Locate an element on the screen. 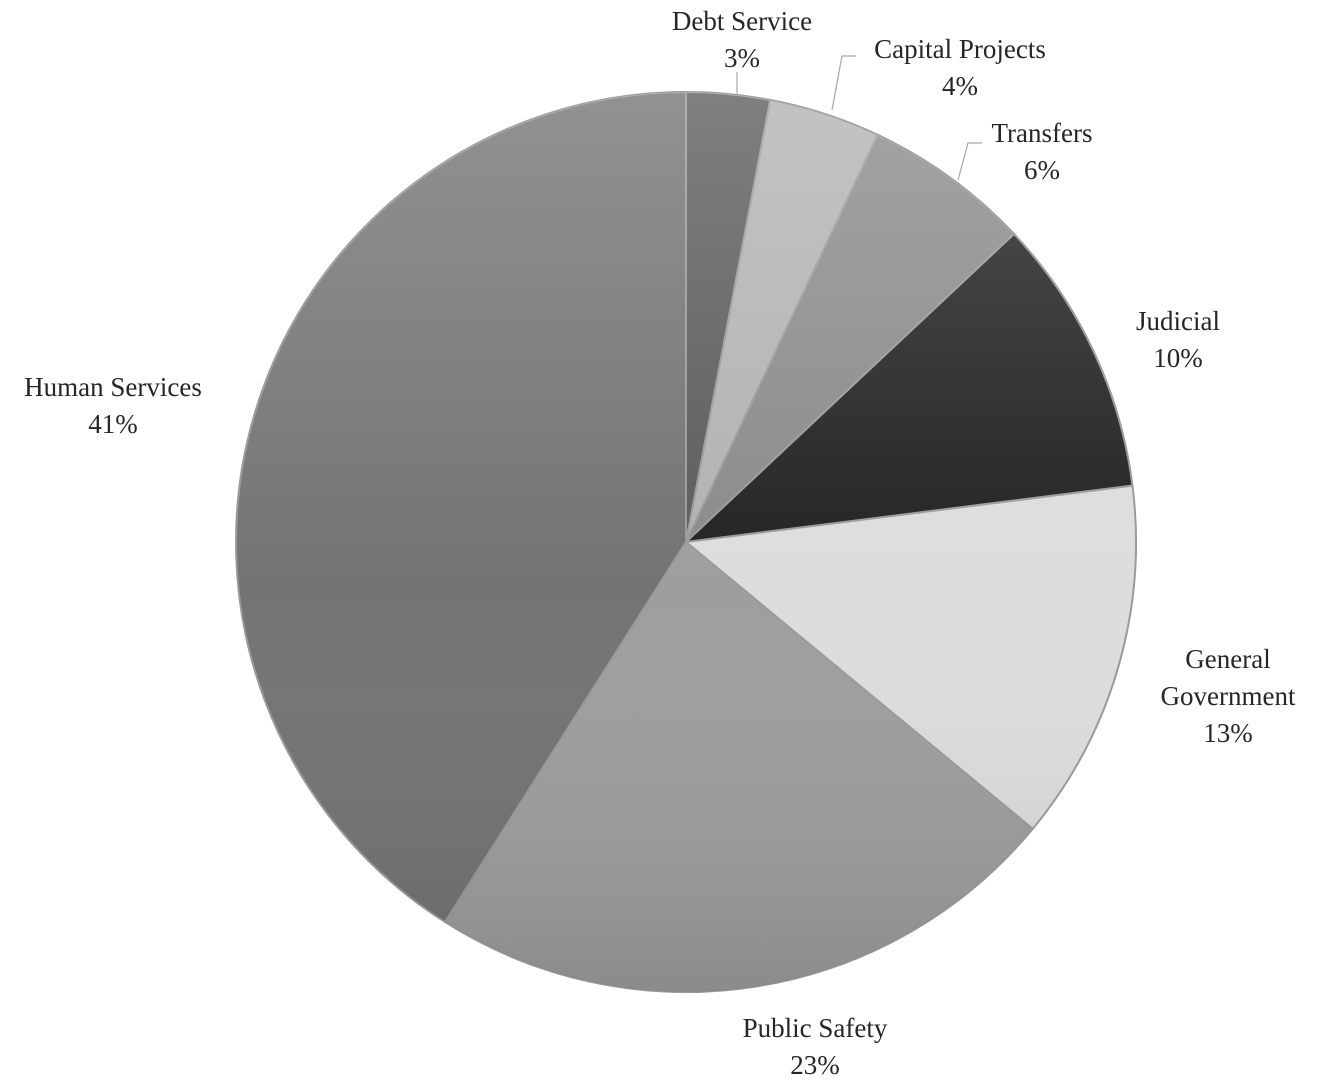 This screenshot has width=1321, height=1083. data-label-debt-service: Debt Service 3% is located at coordinates (742, 39).